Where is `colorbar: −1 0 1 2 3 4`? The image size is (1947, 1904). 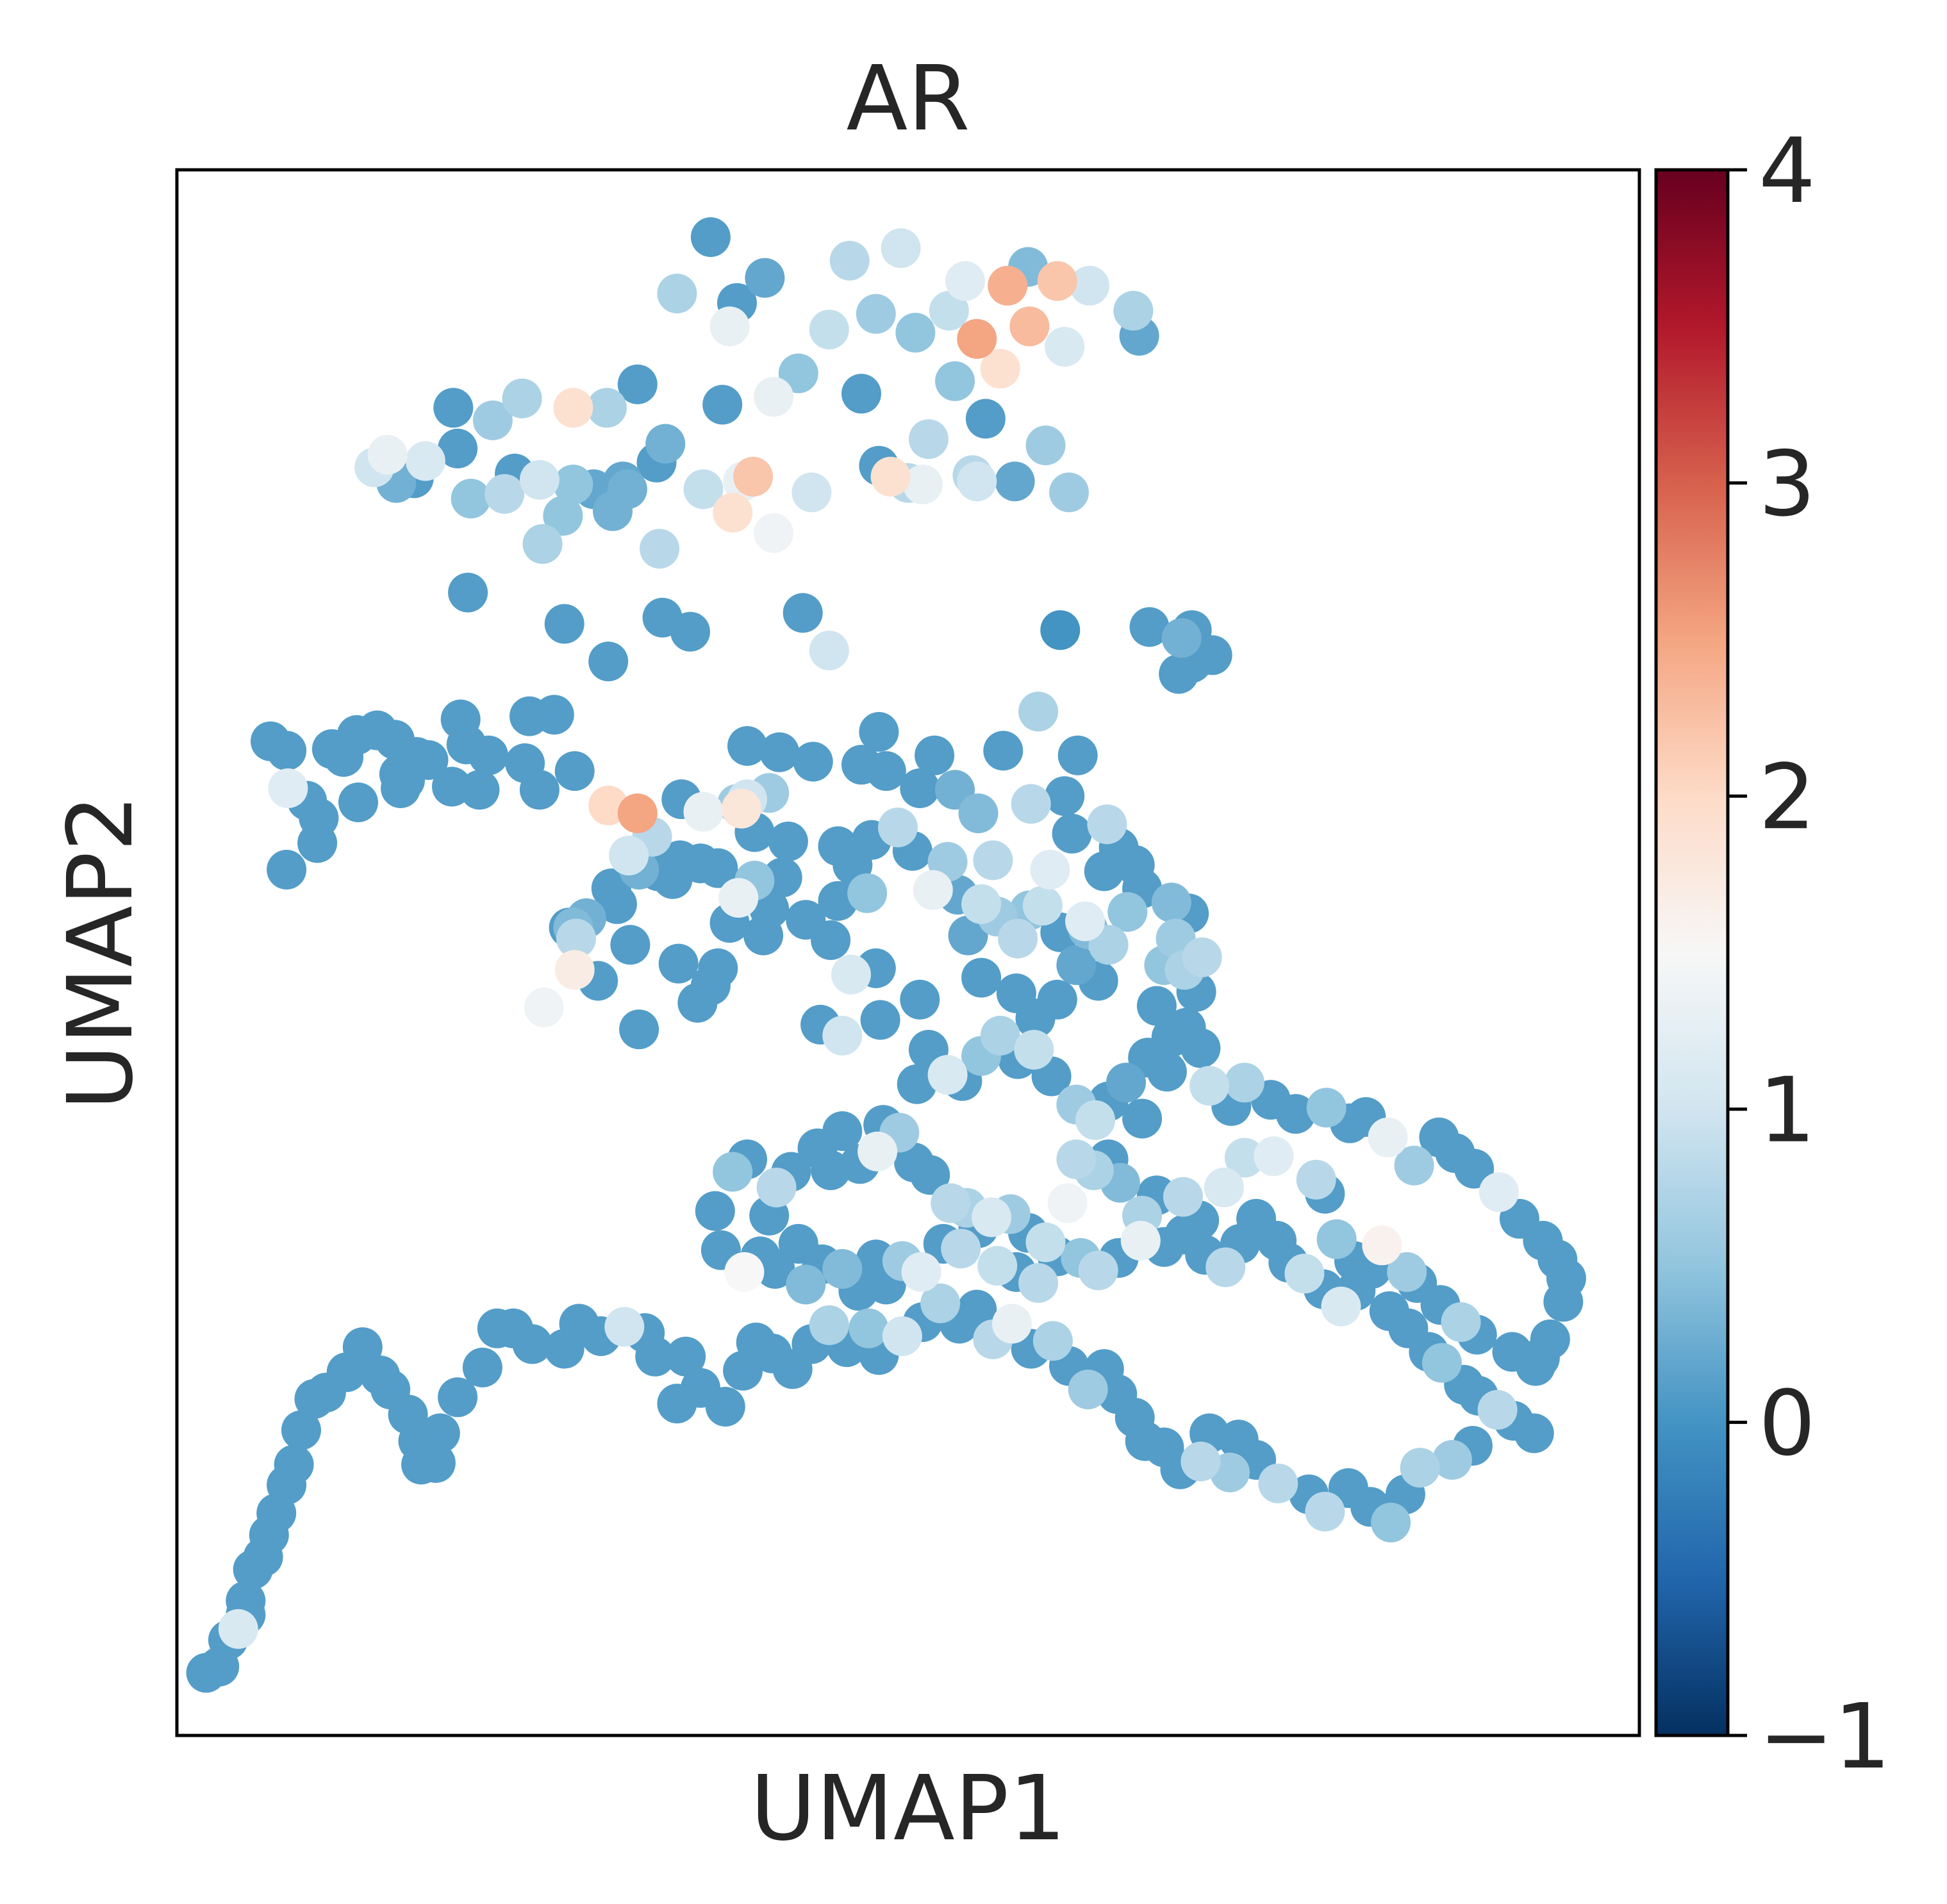
colorbar: −1 0 1 2 3 4 is located at coordinates (1772, 954).